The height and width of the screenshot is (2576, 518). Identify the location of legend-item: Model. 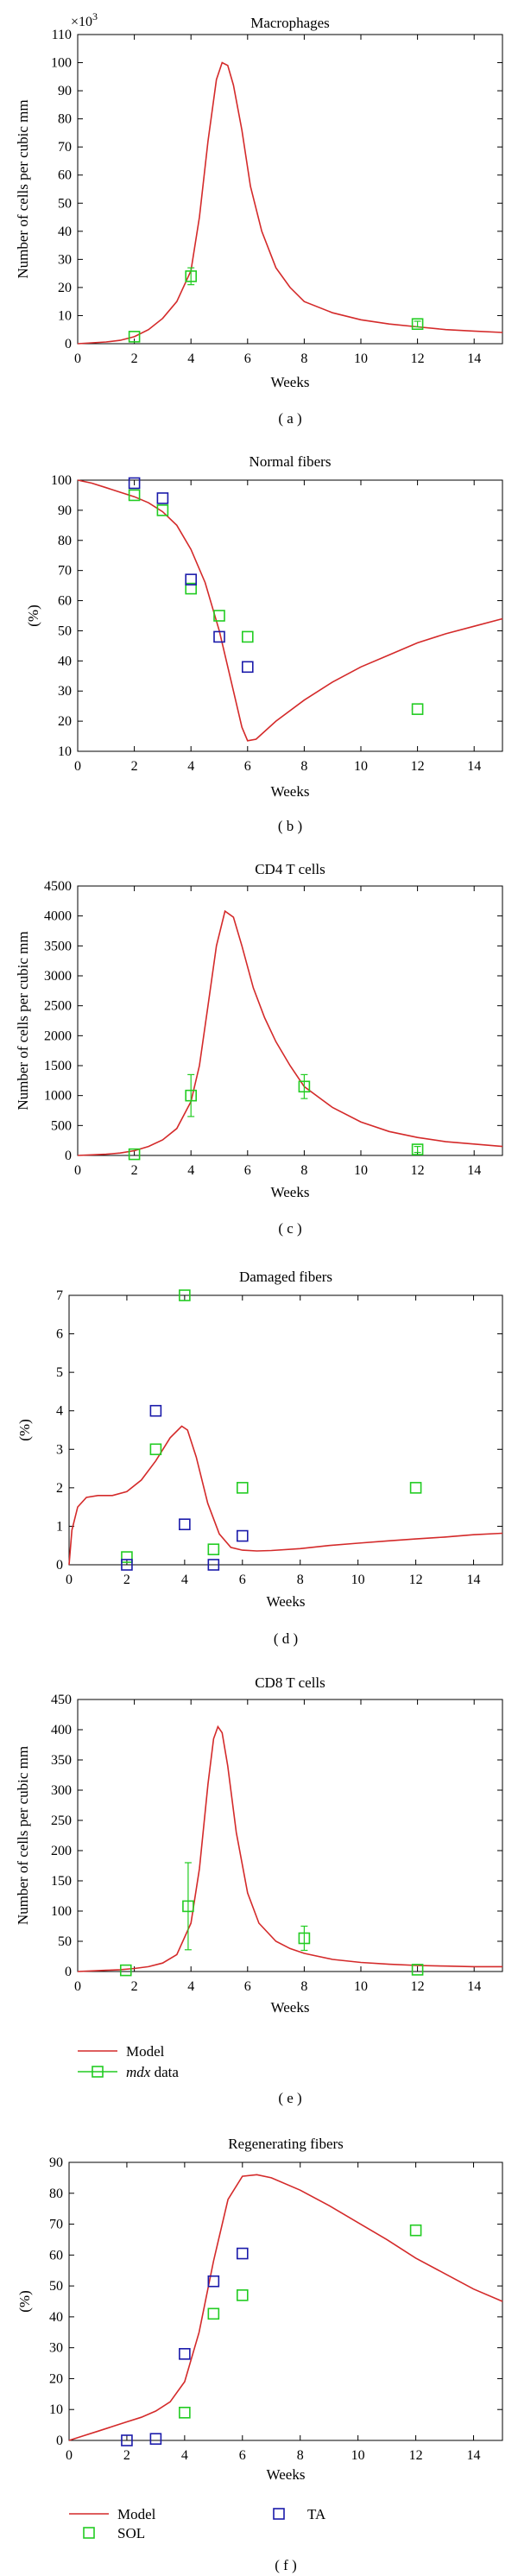
(112, 2514).